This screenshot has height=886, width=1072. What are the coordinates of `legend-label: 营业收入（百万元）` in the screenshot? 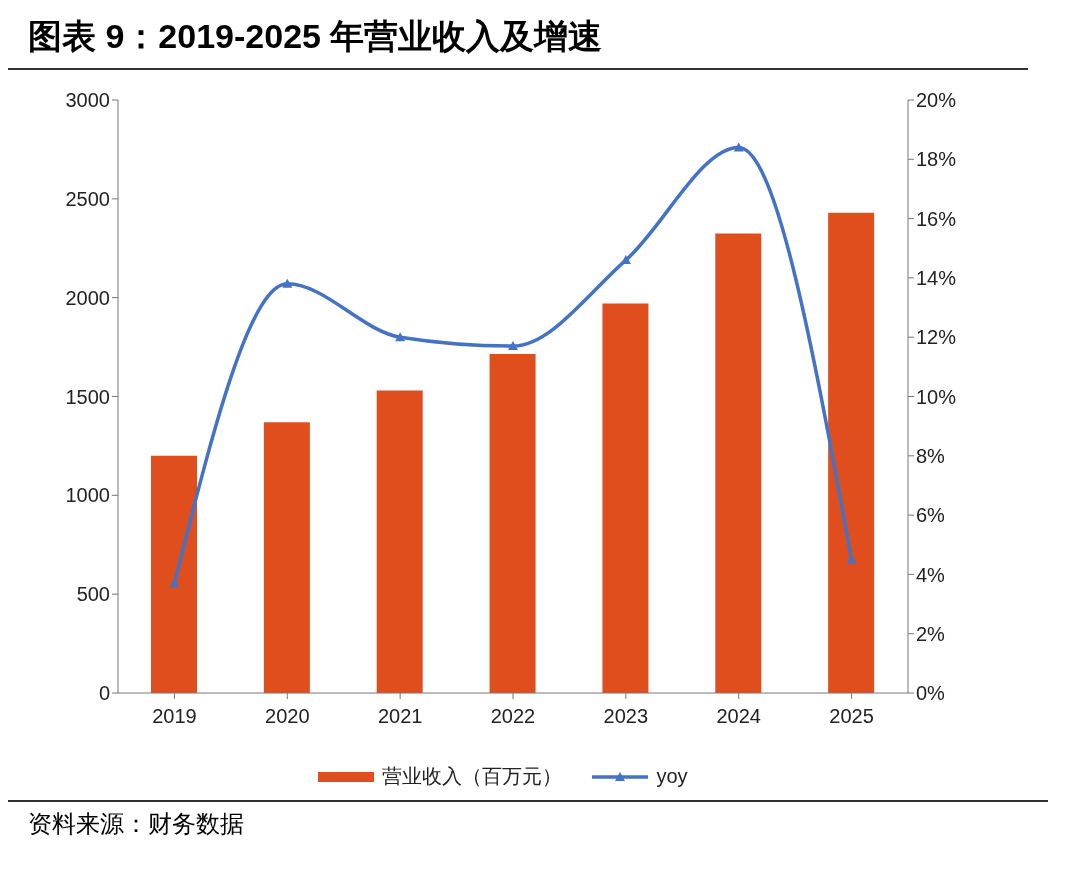 It's located at (472, 776).